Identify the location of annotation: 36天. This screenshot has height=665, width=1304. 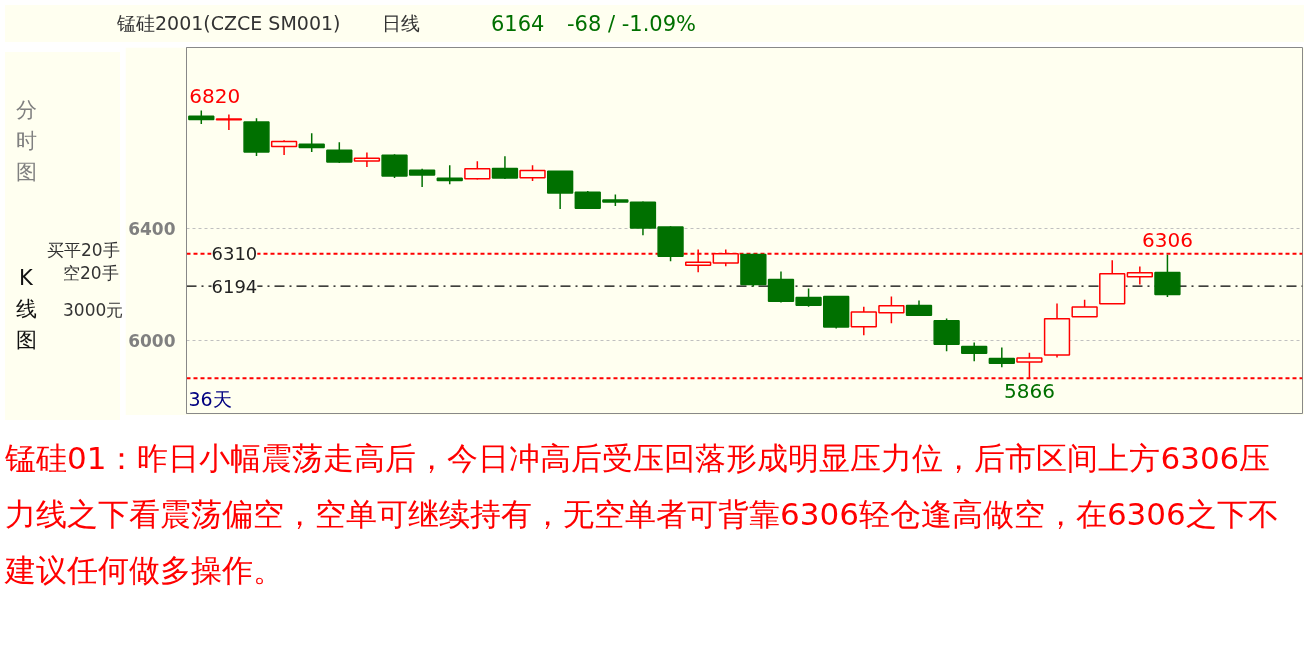
(210, 398).